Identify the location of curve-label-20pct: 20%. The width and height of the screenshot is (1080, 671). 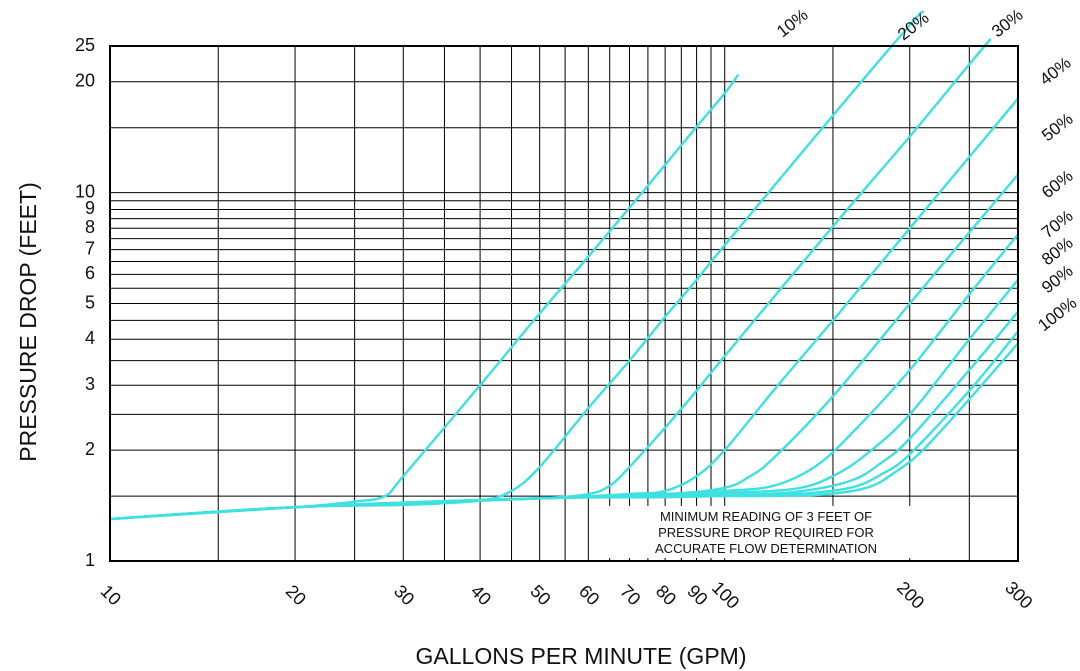
(913, 26).